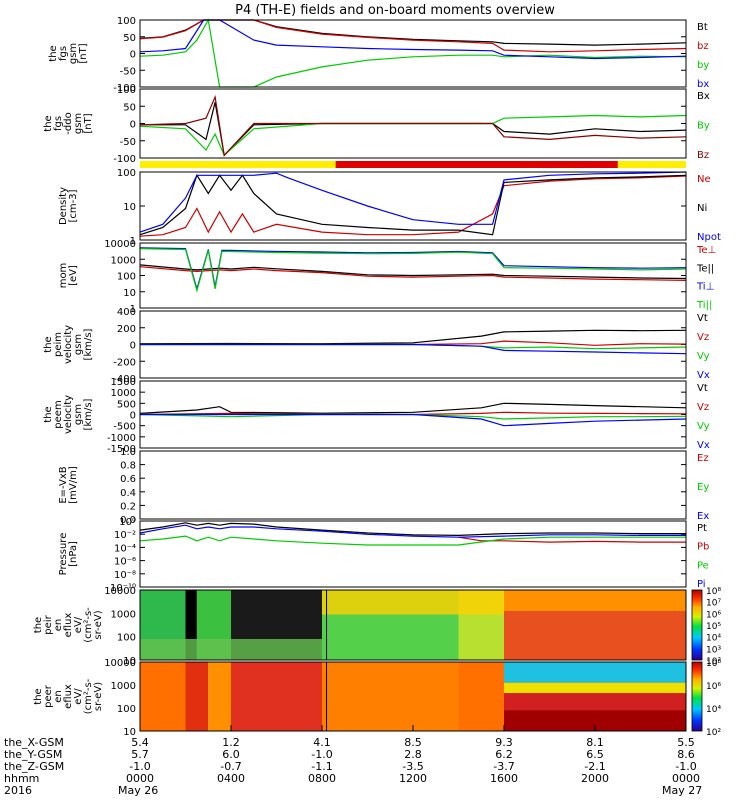  What do you see at coordinates (33, 754) in the screenshot?
I see `xaxis-row-label: the_Y-GSM` at bounding box center [33, 754].